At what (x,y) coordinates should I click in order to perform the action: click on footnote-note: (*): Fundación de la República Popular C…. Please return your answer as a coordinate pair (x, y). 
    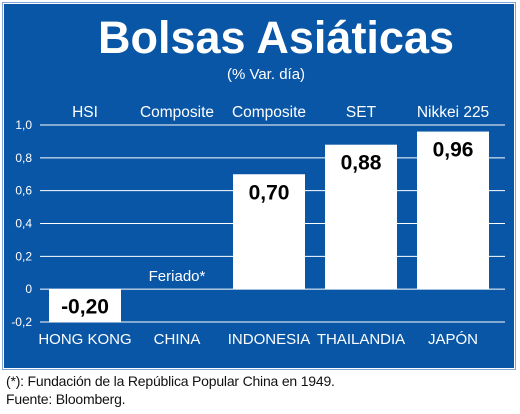
    Looking at the image, I should click on (170, 381).